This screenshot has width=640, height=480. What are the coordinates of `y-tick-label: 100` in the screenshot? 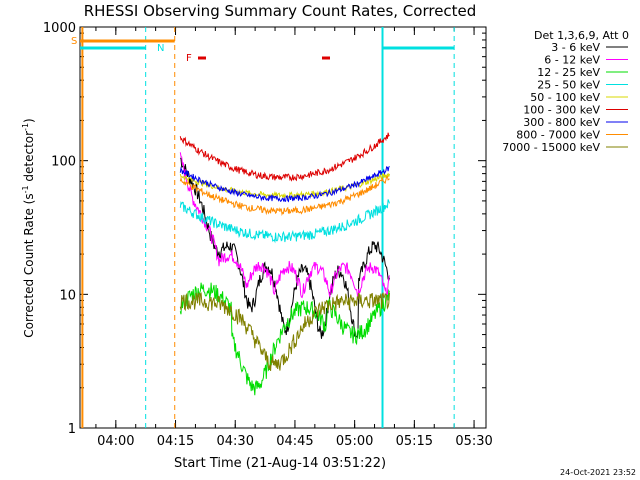 It's located at (63, 162).